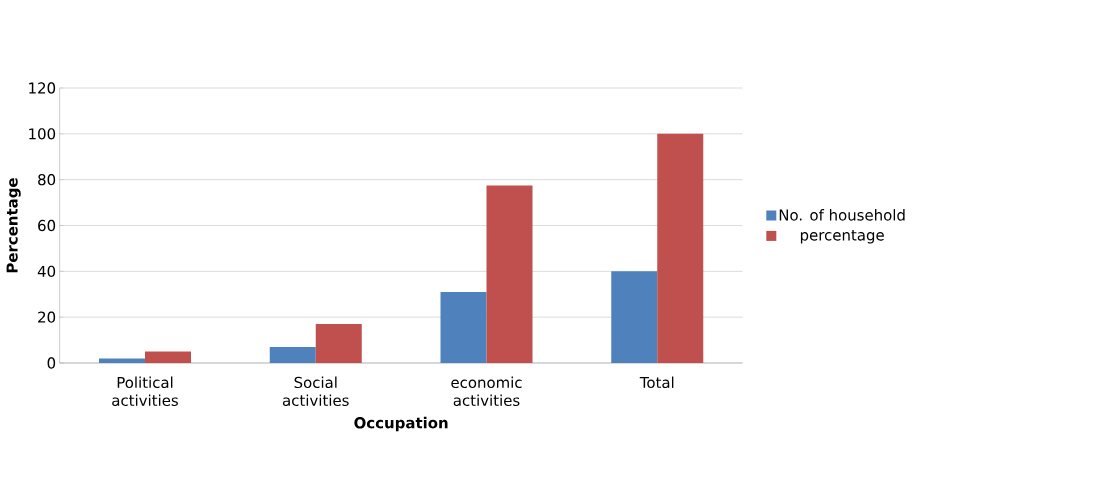  What do you see at coordinates (145, 391) in the screenshot?
I see `x-tick-label: Political activities` at bounding box center [145, 391].